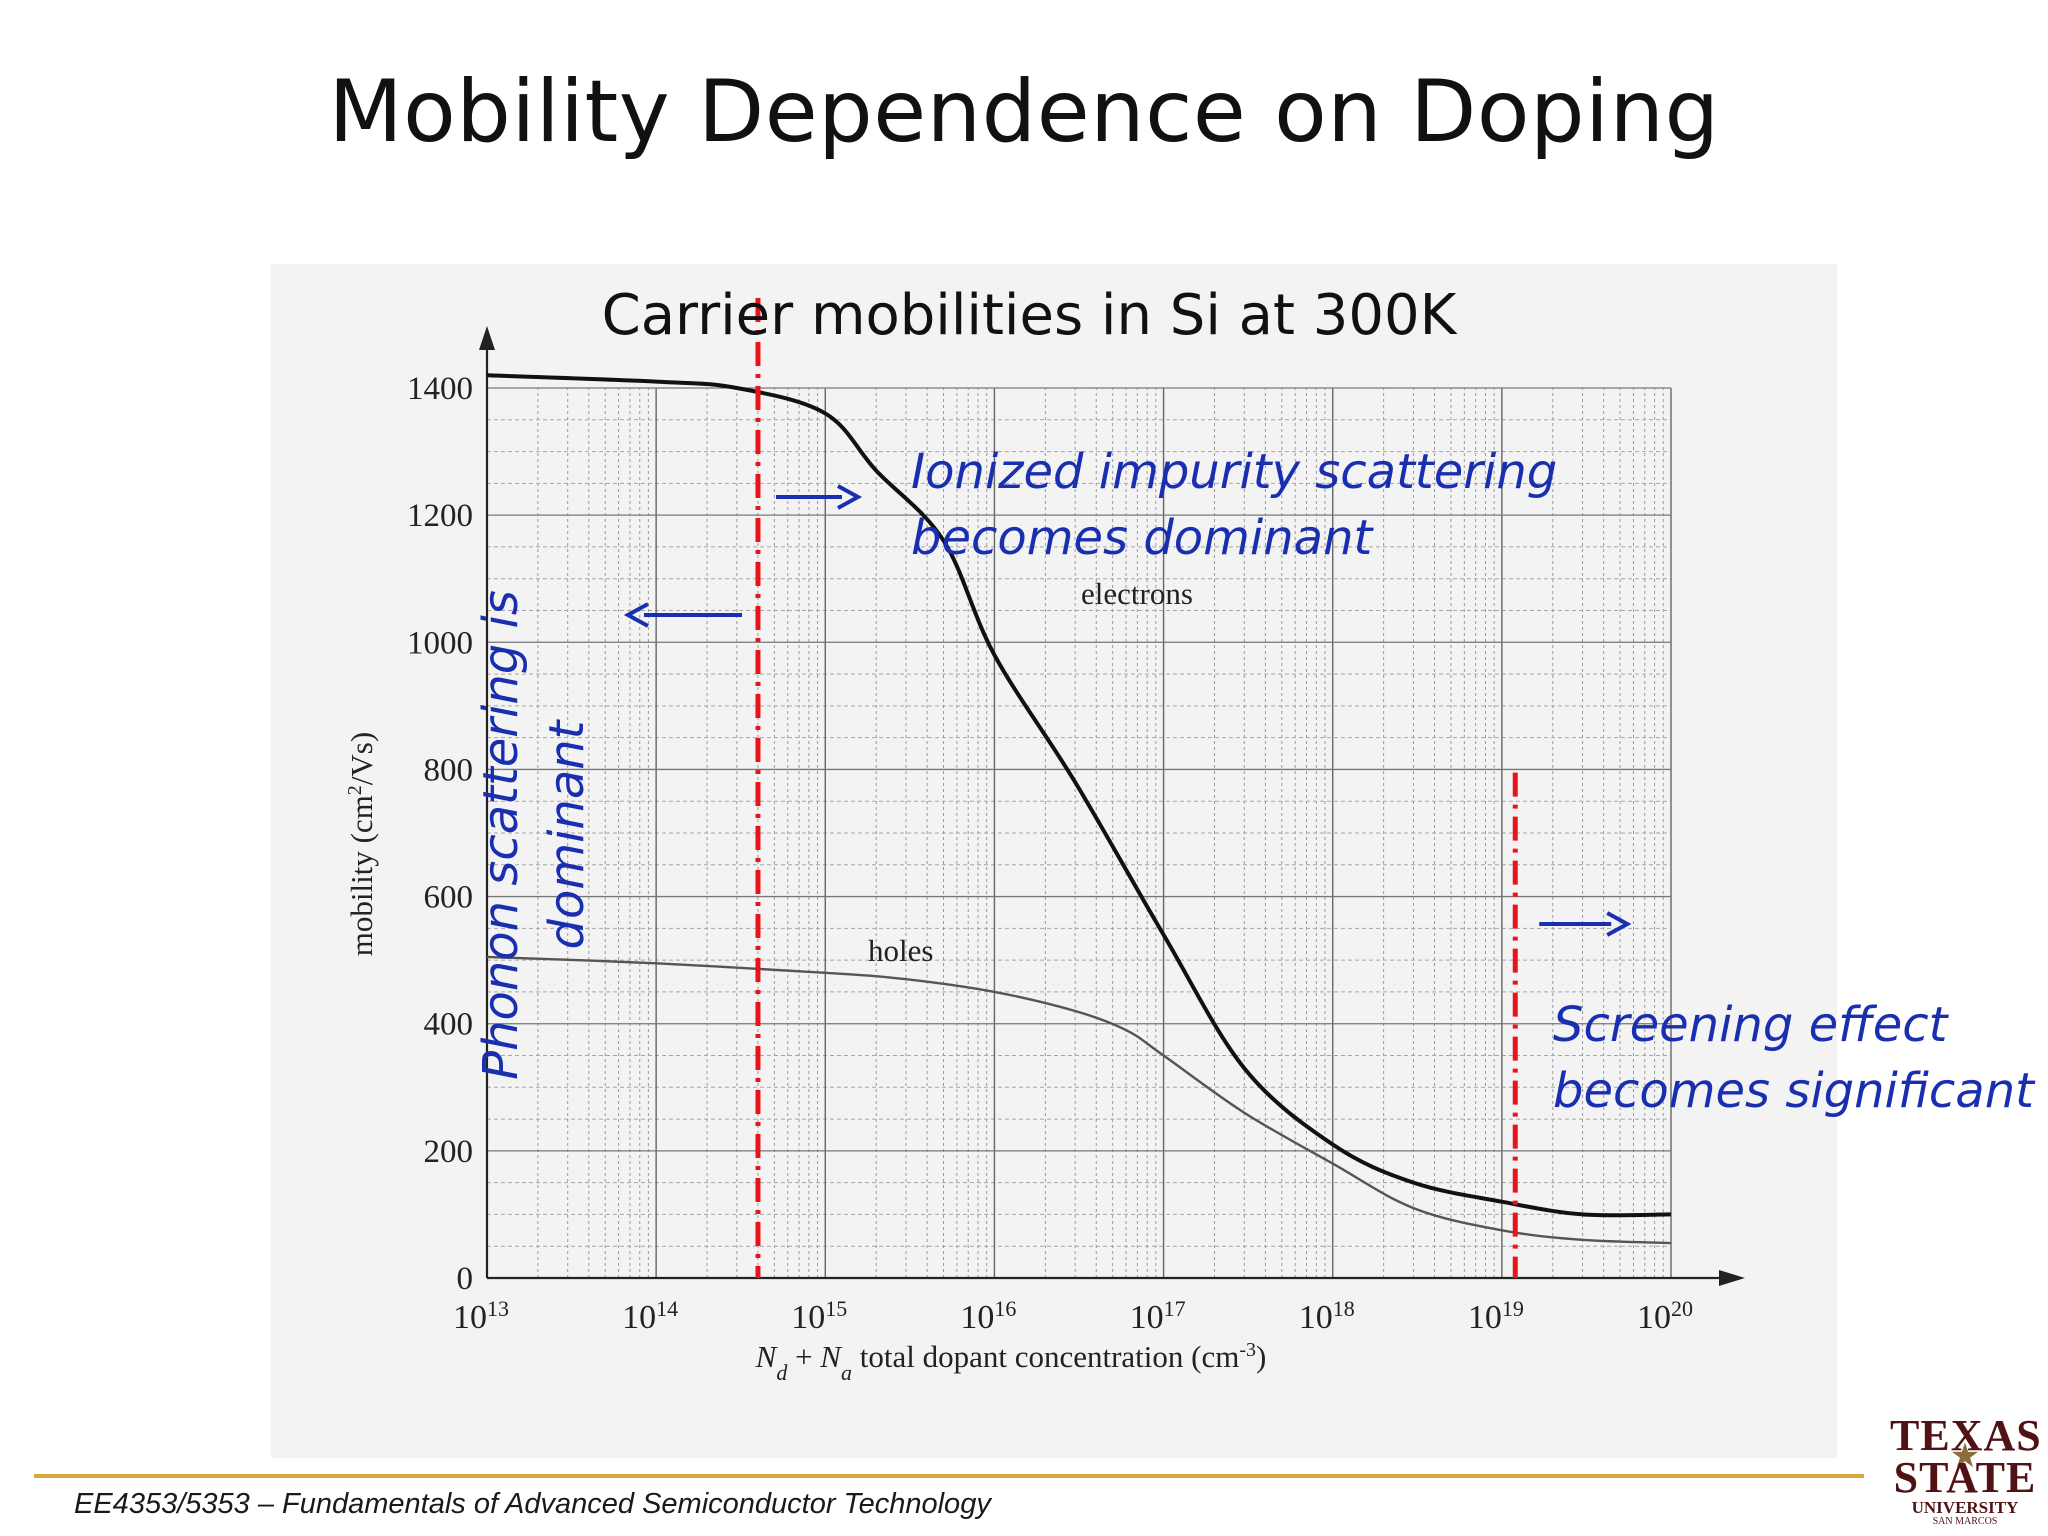 Image resolution: width=2048 pixels, height=1536 pixels. I want to click on annotation-screening: Screening effect becomes significant, so click(1793, 1058).